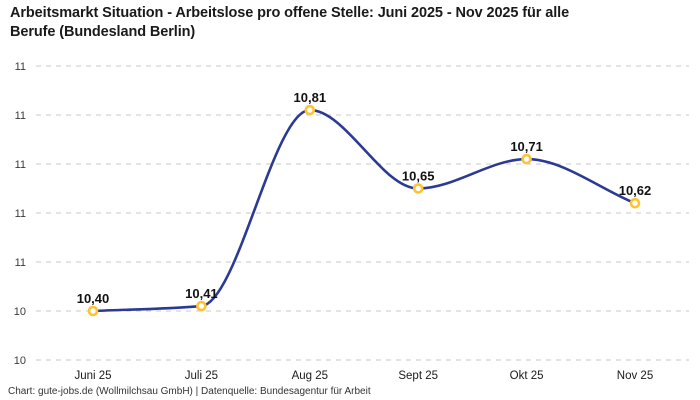  I want to click on x-axis-tick-label: Sept 25, so click(418, 376).